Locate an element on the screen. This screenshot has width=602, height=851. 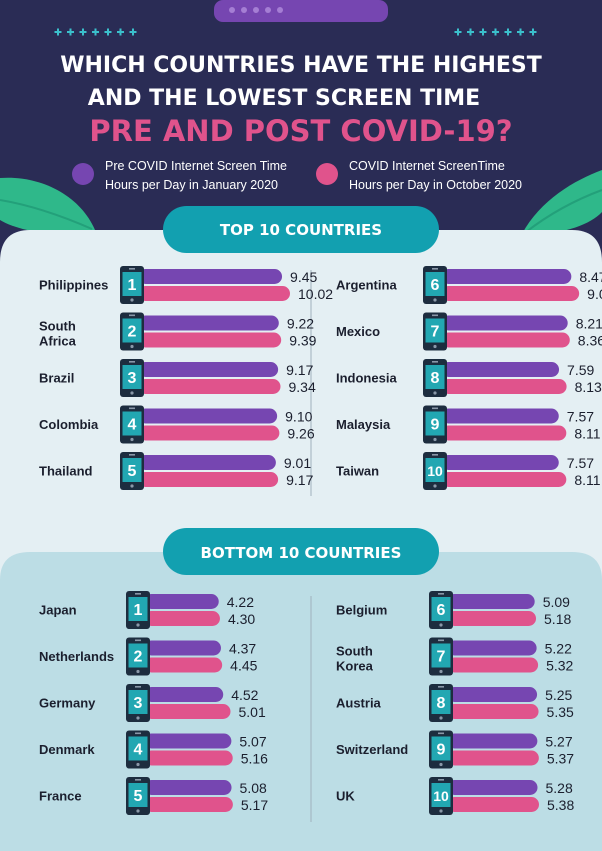
country-label: Austria is located at coordinates (359, 703).